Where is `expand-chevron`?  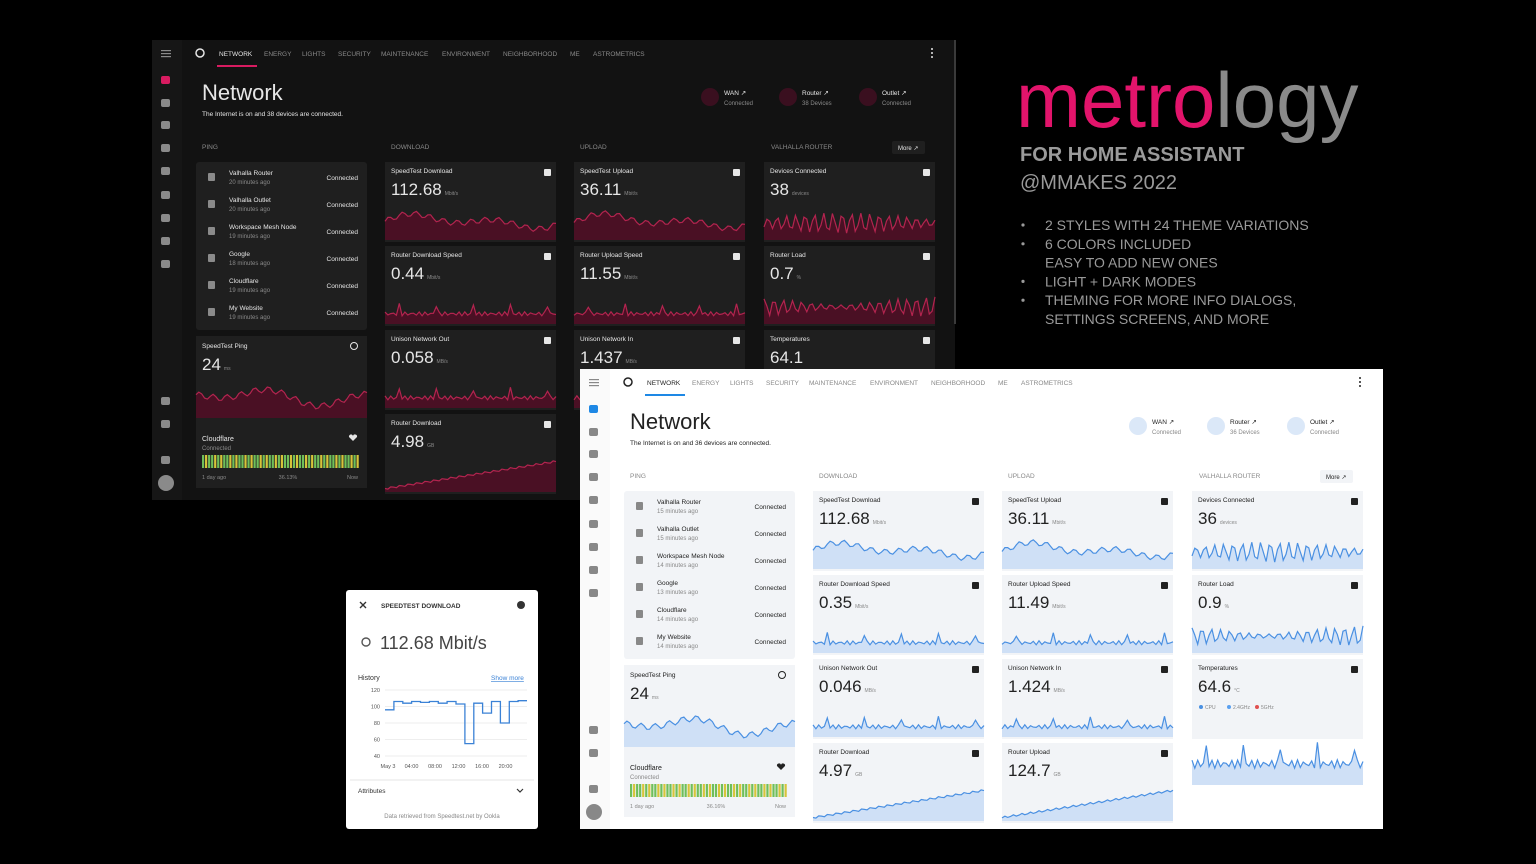
expand-chevron is located at coordinates (520, 790).